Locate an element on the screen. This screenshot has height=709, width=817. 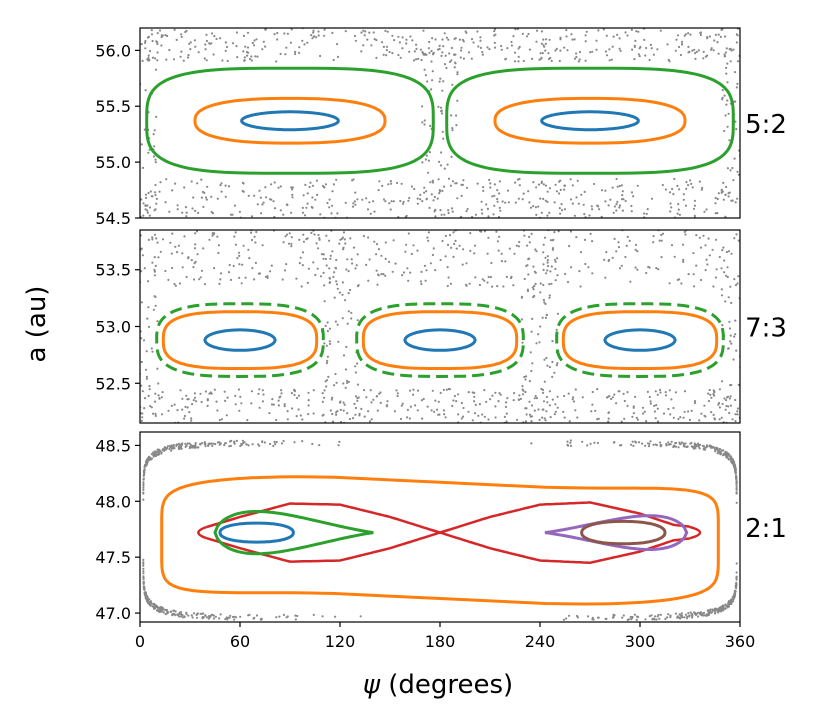
y-tick-label: 47.5 is located at coordinates (113, 557).